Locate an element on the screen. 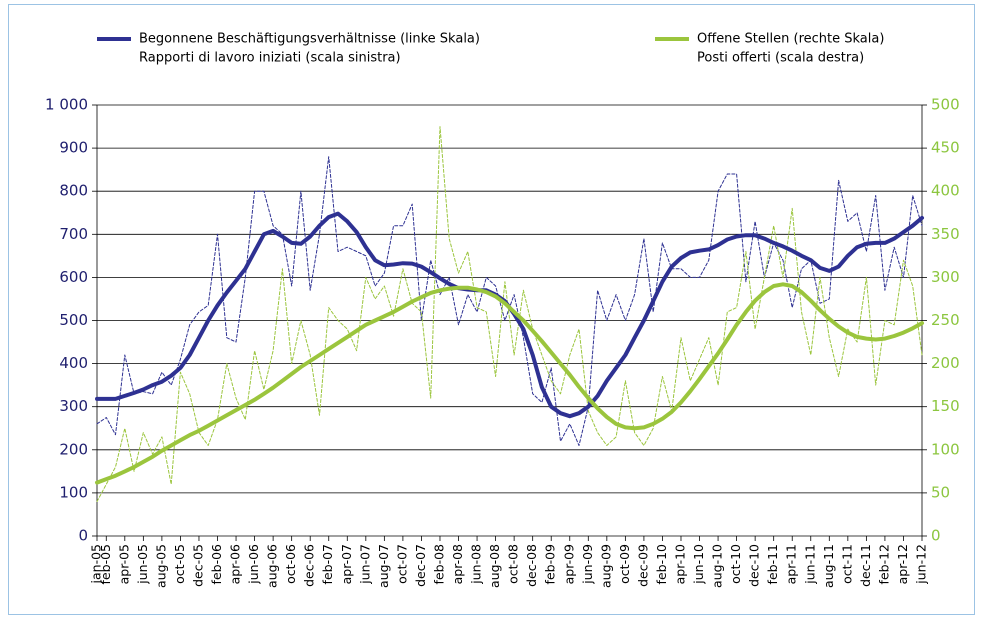  x-tick-label: dec-08 is located at coordinates (531, 565).